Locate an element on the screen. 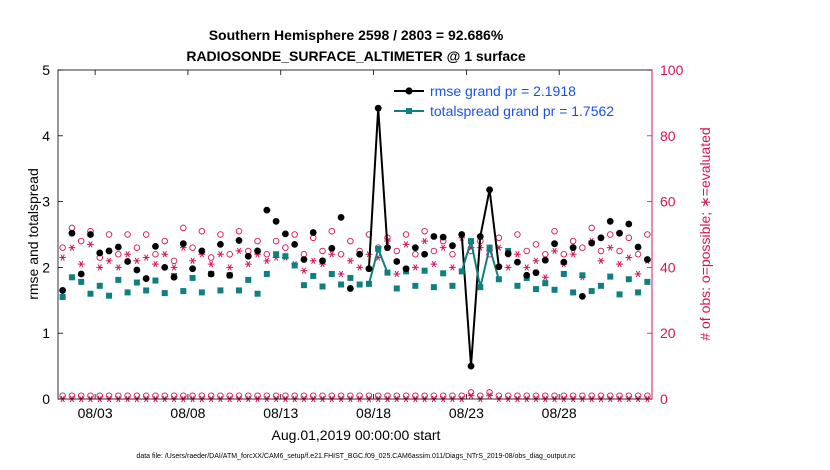 Image resolution: width=830 pixels, height=470 pixels. legend-rmse-label: rmse grand pr = 2.1918 is located at coordinates (503, 91).